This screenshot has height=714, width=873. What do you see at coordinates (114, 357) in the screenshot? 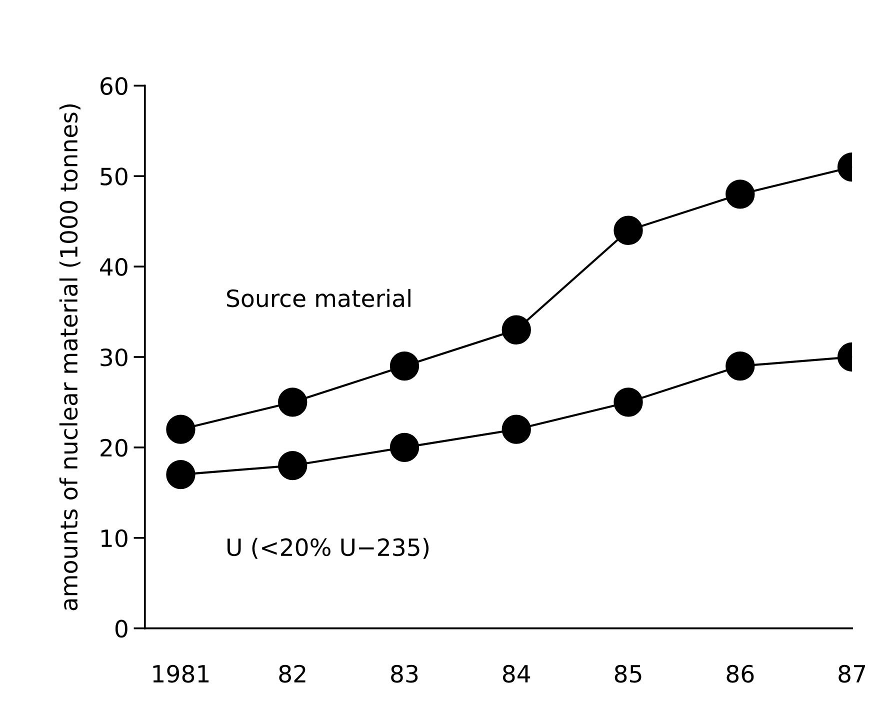
I see `y-tick-label: 30` at bounding box center [114, 357].